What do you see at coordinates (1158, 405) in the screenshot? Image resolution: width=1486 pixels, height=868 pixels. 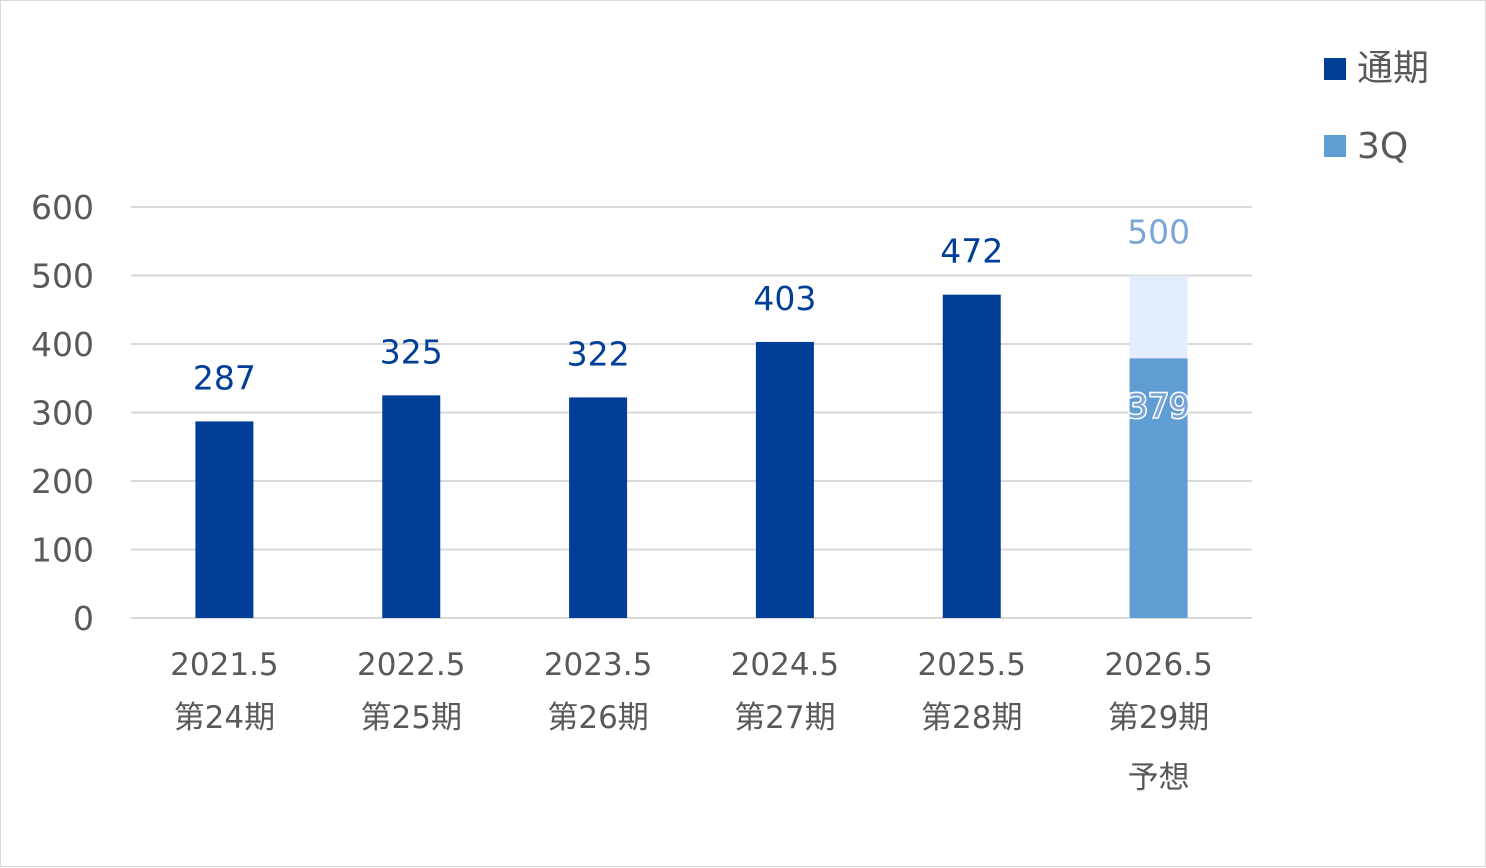 I see `data-label-3q: 379` at bounding box center [1158, 405].